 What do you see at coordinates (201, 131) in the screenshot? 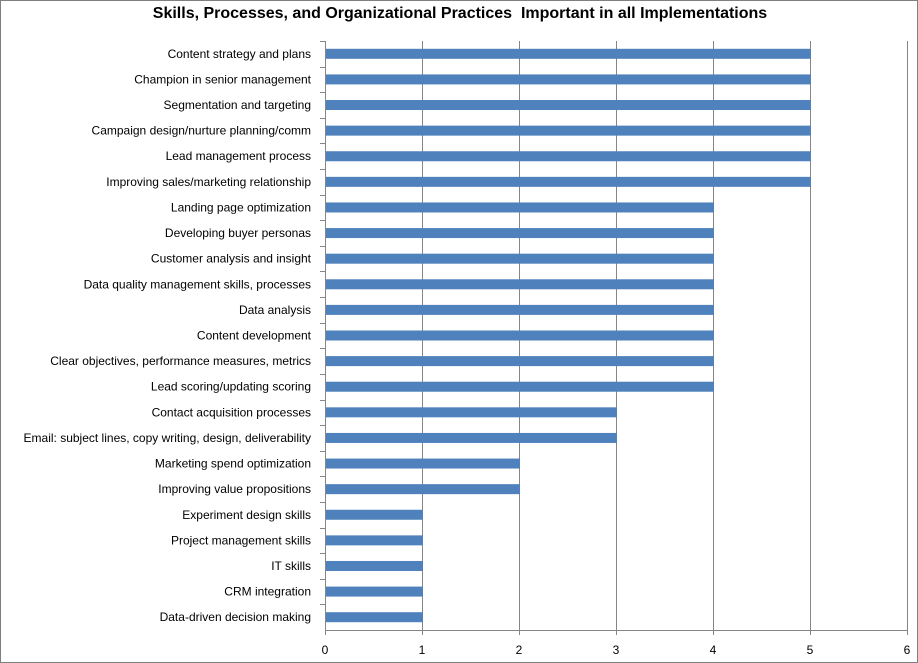
I see `category-label: Campaign design/nurture planning/comm` at bounding box center [201, 131].